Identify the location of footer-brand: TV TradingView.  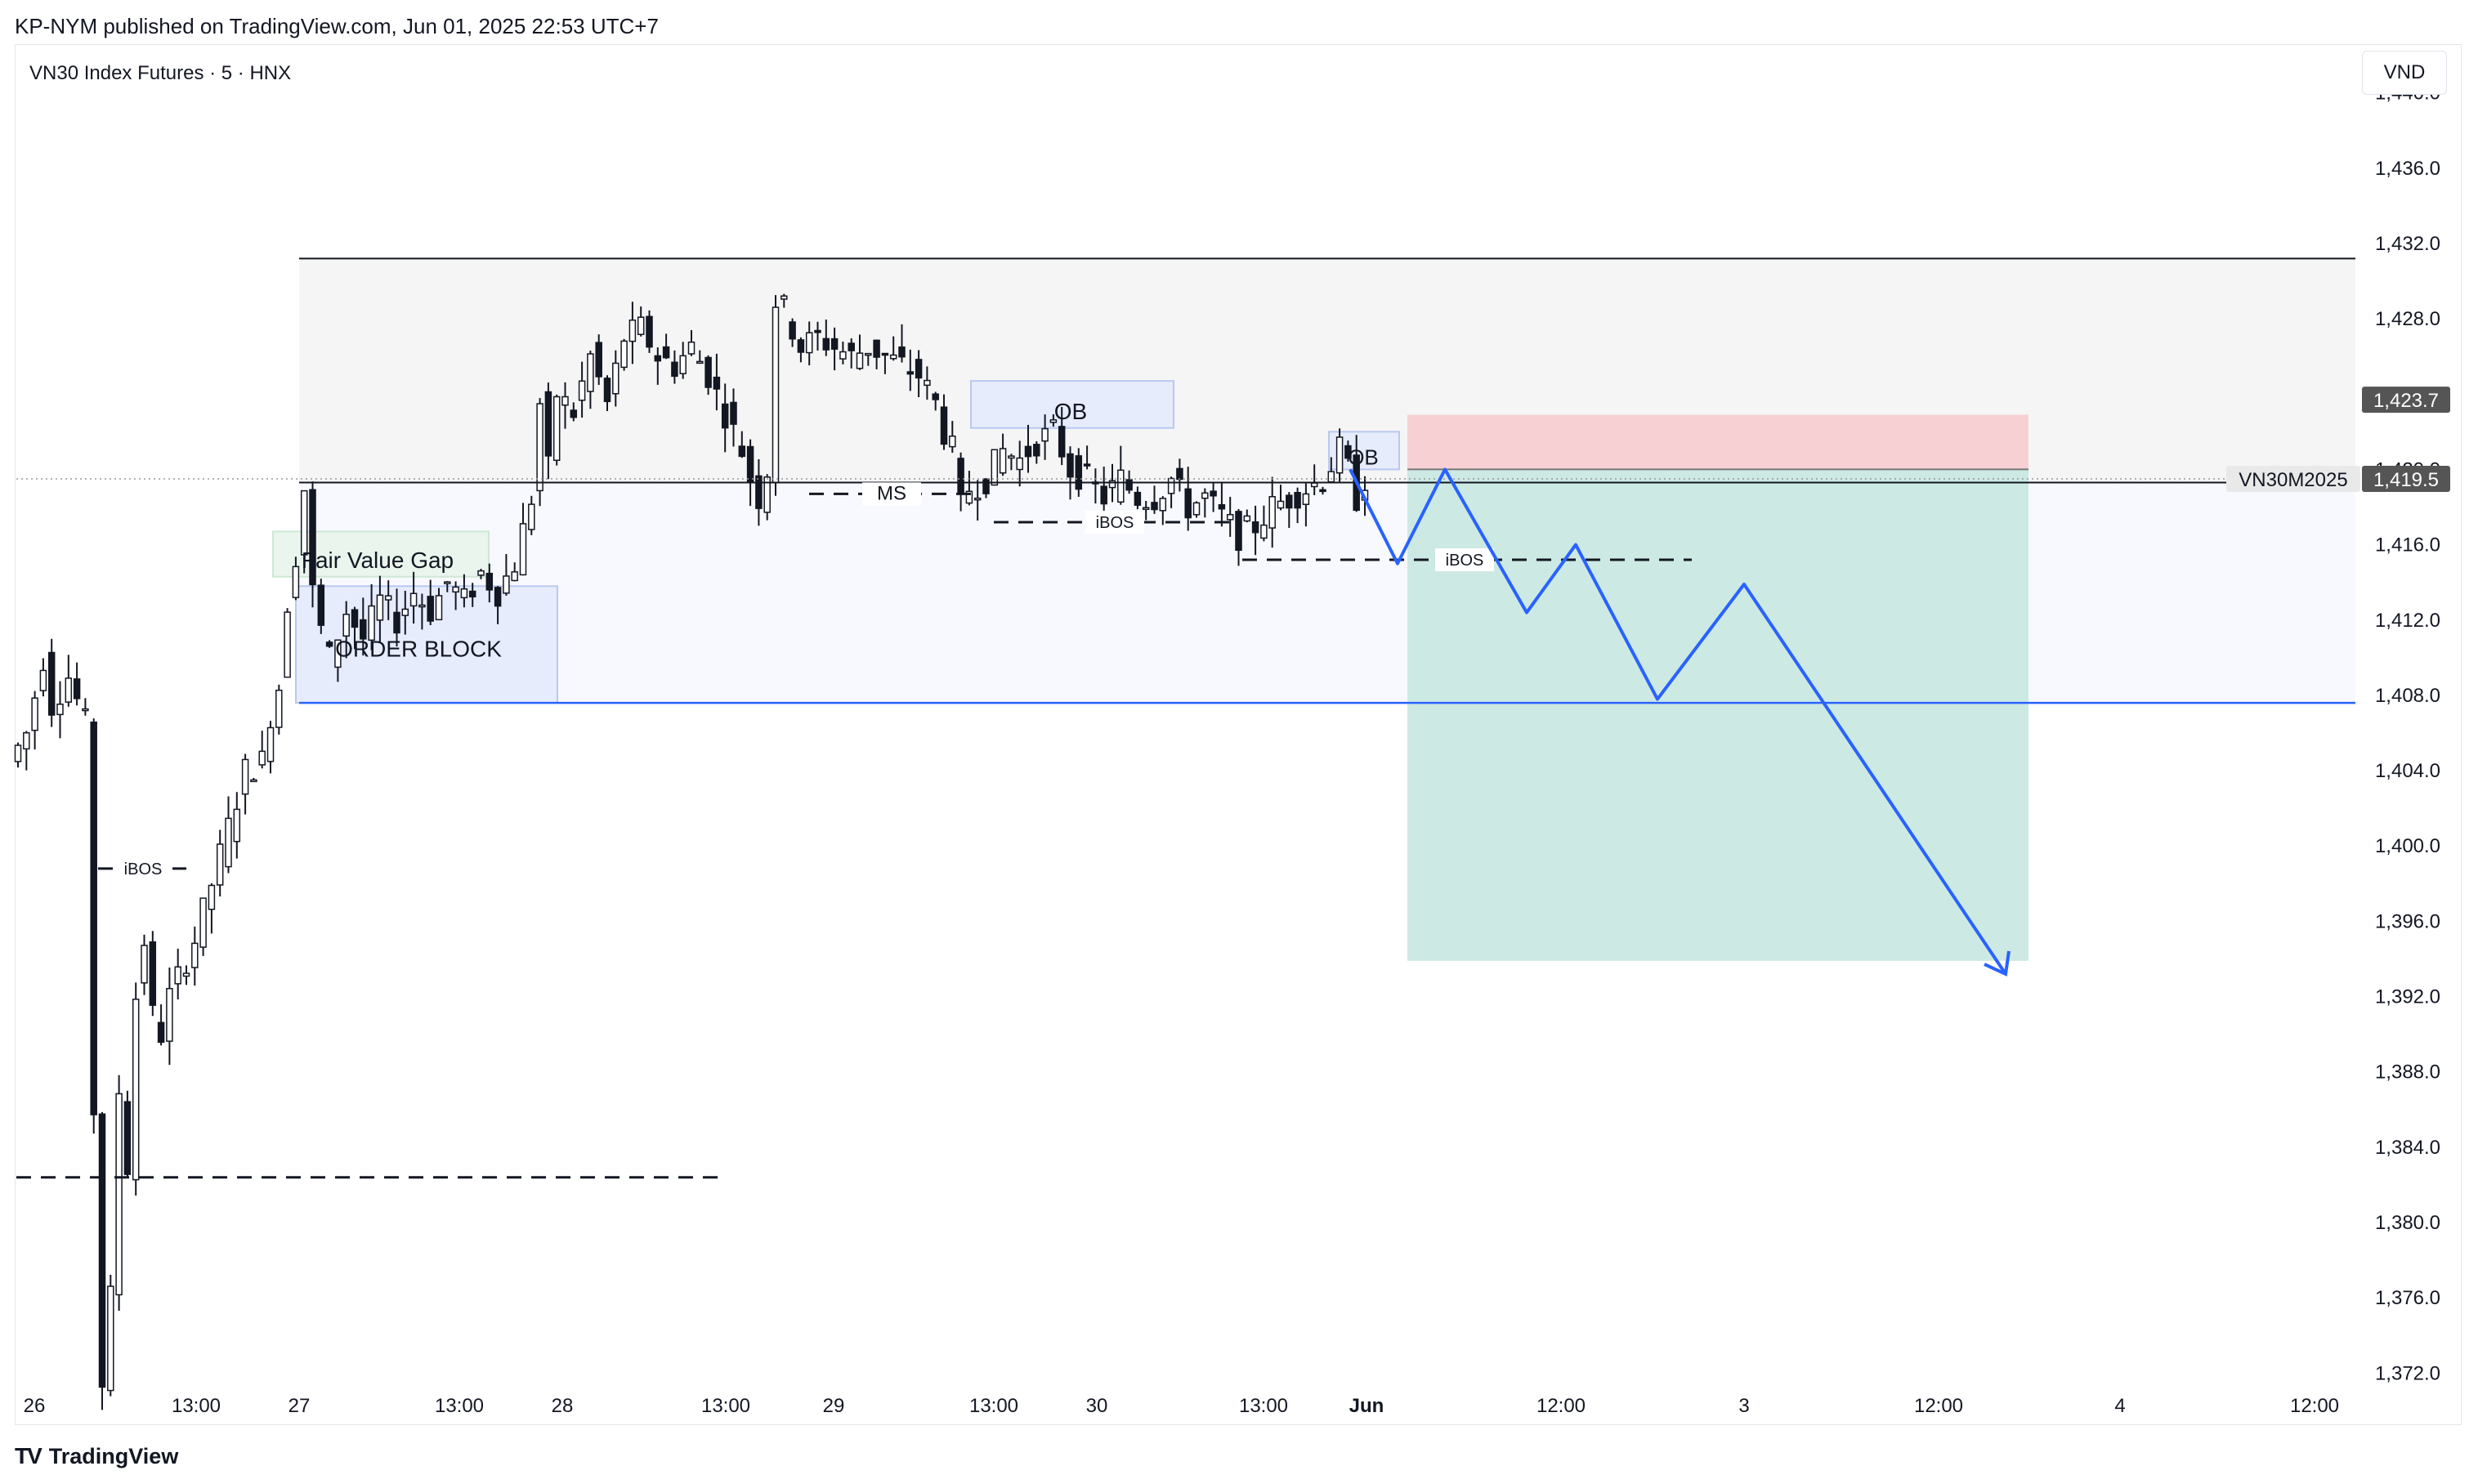
(96, 1456).